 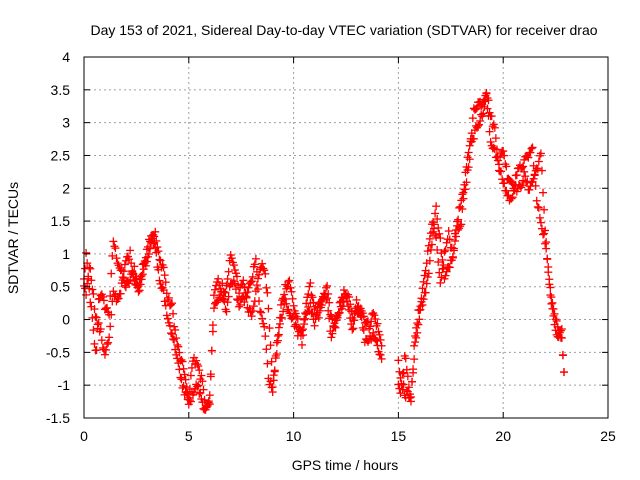 What do you see at coordinates (61, 90) in the screenshot?
I see `y-tick-label: 3.5` at bounding box center [61, 90].